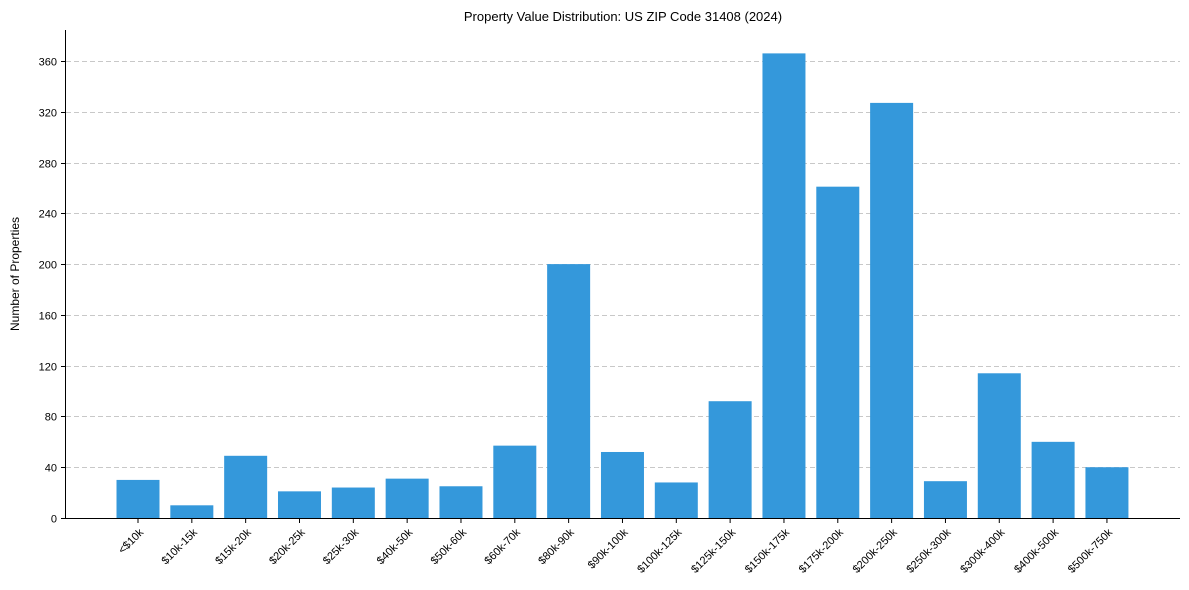 The image size is (1189, 590). Describe the element at coordinates (395, 546) in the screenshot. I see `x-tick-label: $40k-50k` at that location.